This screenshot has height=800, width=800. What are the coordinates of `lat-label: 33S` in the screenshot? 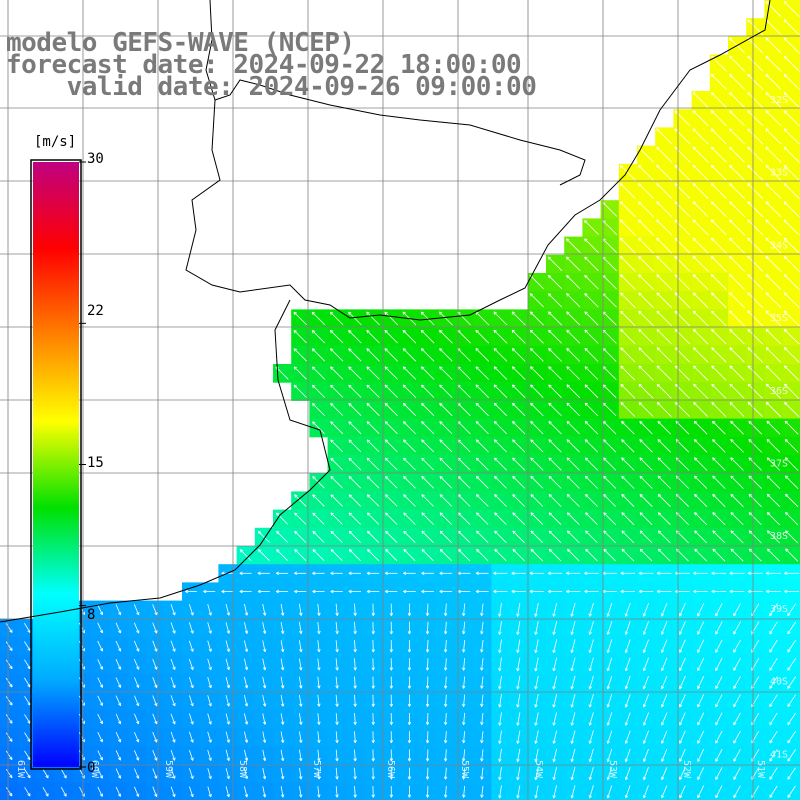 It's located at (779, 173).